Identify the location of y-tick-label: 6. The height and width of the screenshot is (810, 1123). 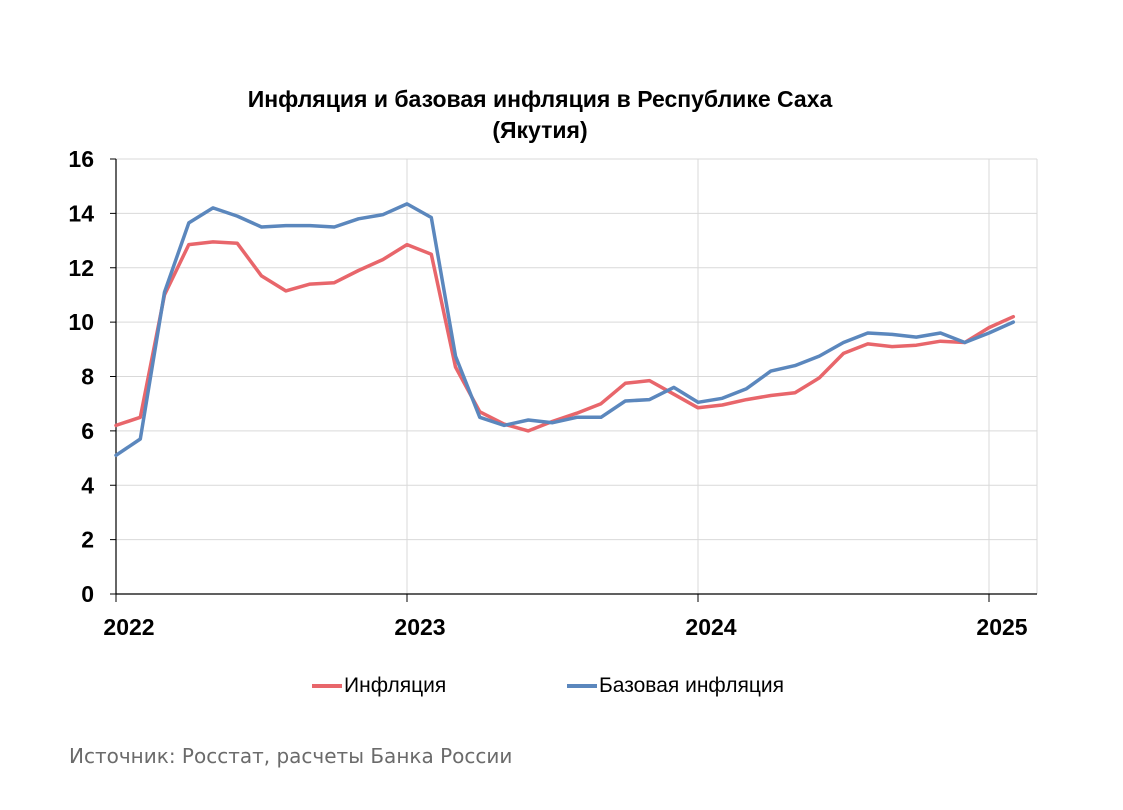
(87, 431).